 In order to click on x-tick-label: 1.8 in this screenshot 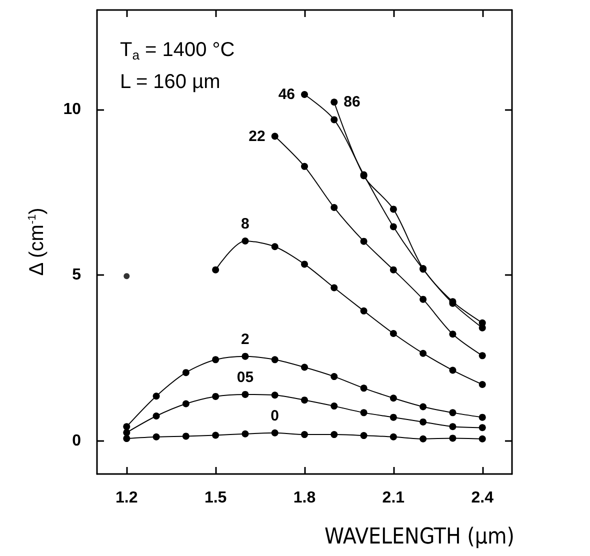, I will do `click(304, 498)`.